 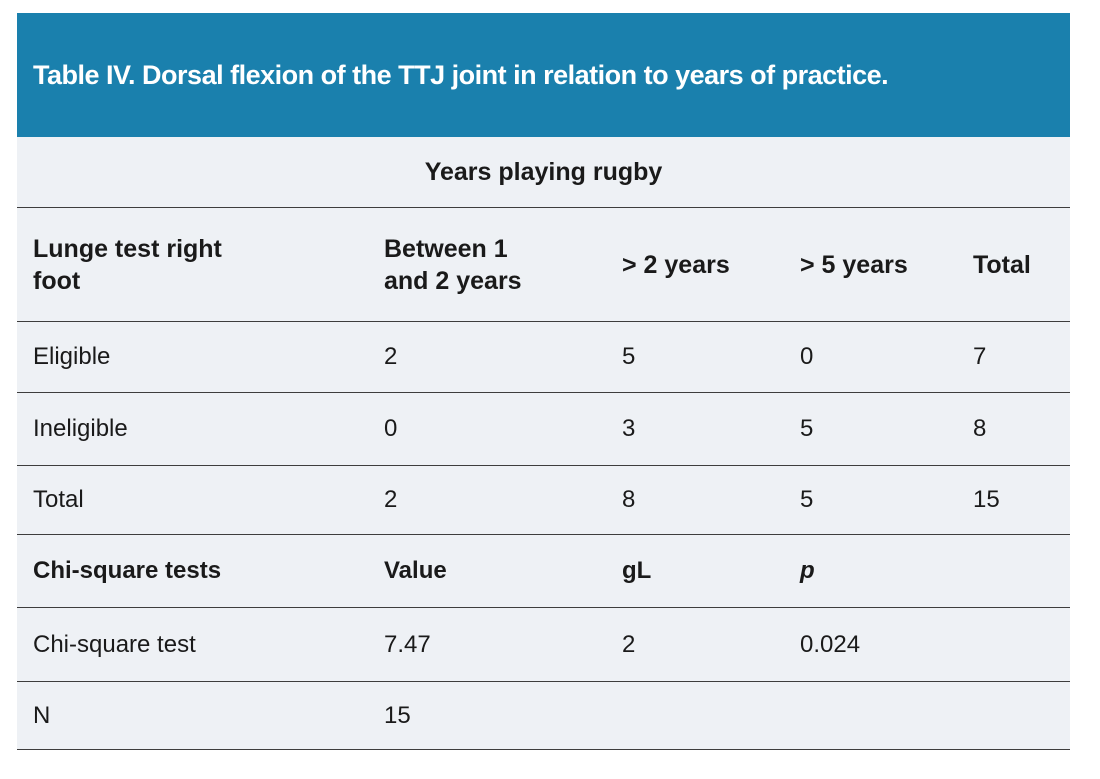 I want to click on cell-value: 7.47, so click(x=407, y=644).